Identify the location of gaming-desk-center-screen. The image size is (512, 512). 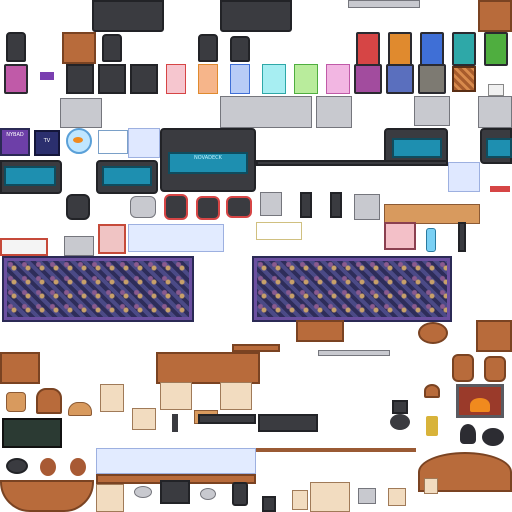
(127, 176).